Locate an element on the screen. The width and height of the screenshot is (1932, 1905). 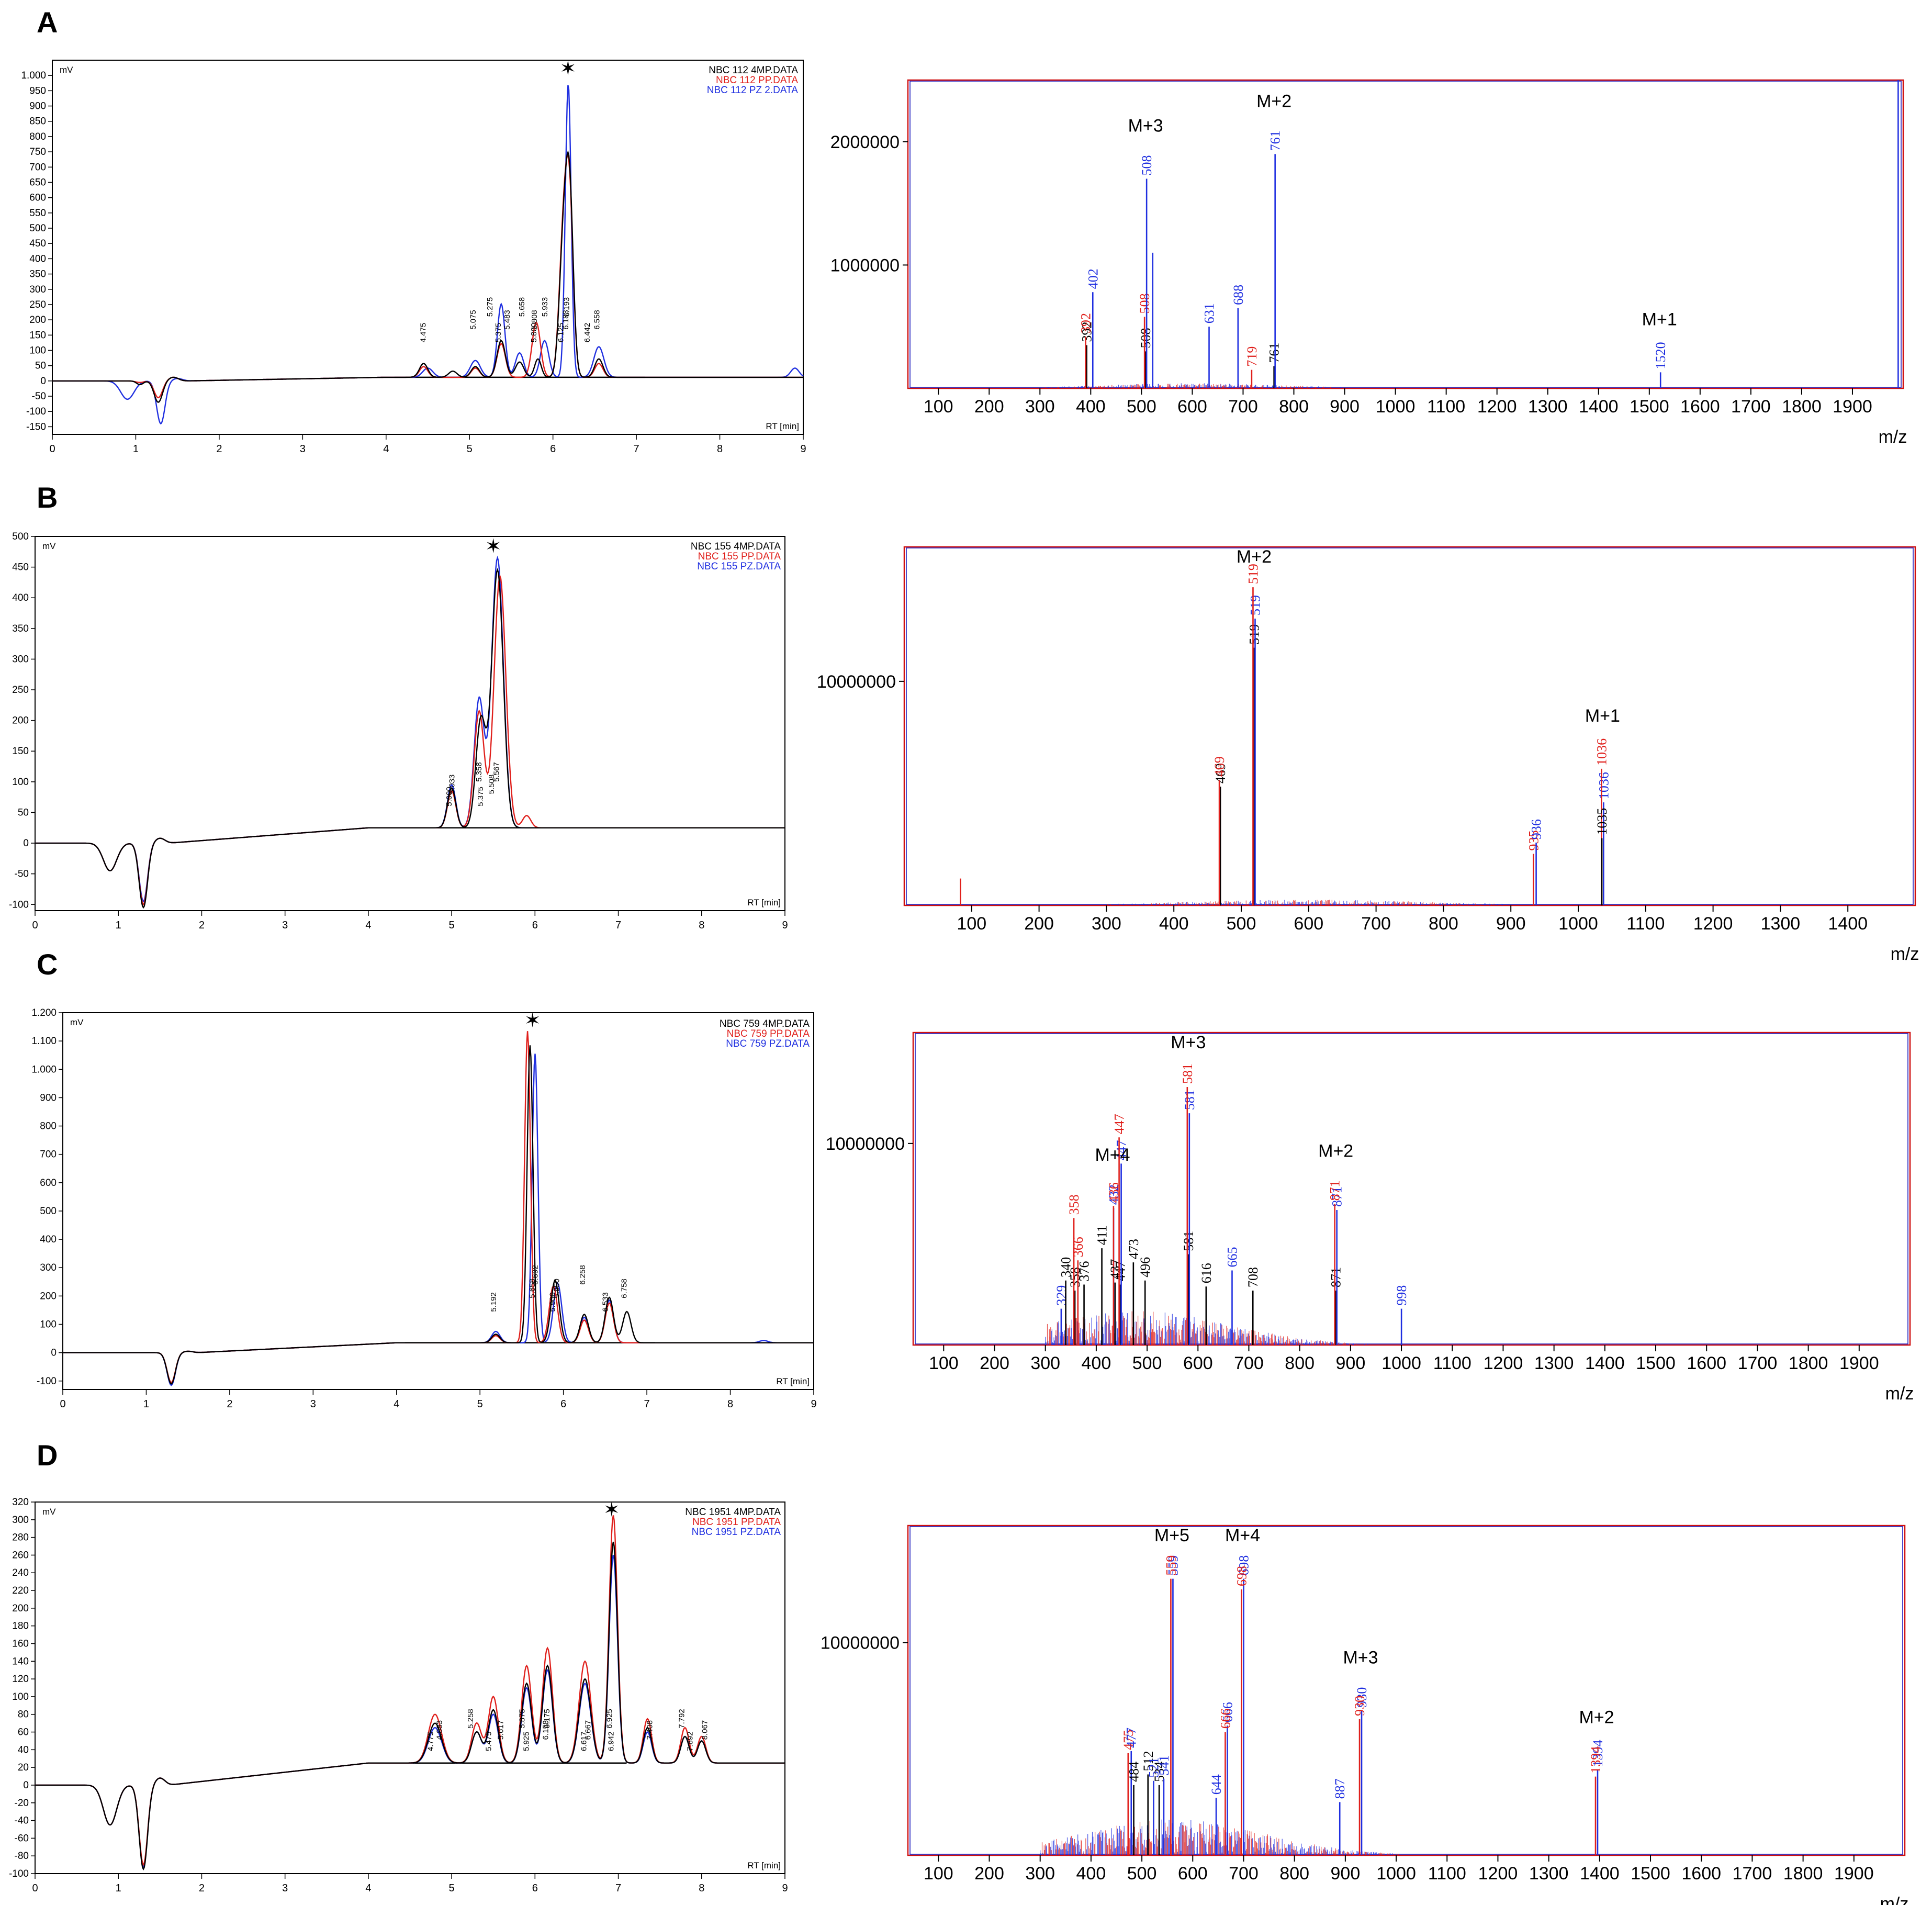
ms-peak-label: 698 is located at coordinates (1242, 1576).